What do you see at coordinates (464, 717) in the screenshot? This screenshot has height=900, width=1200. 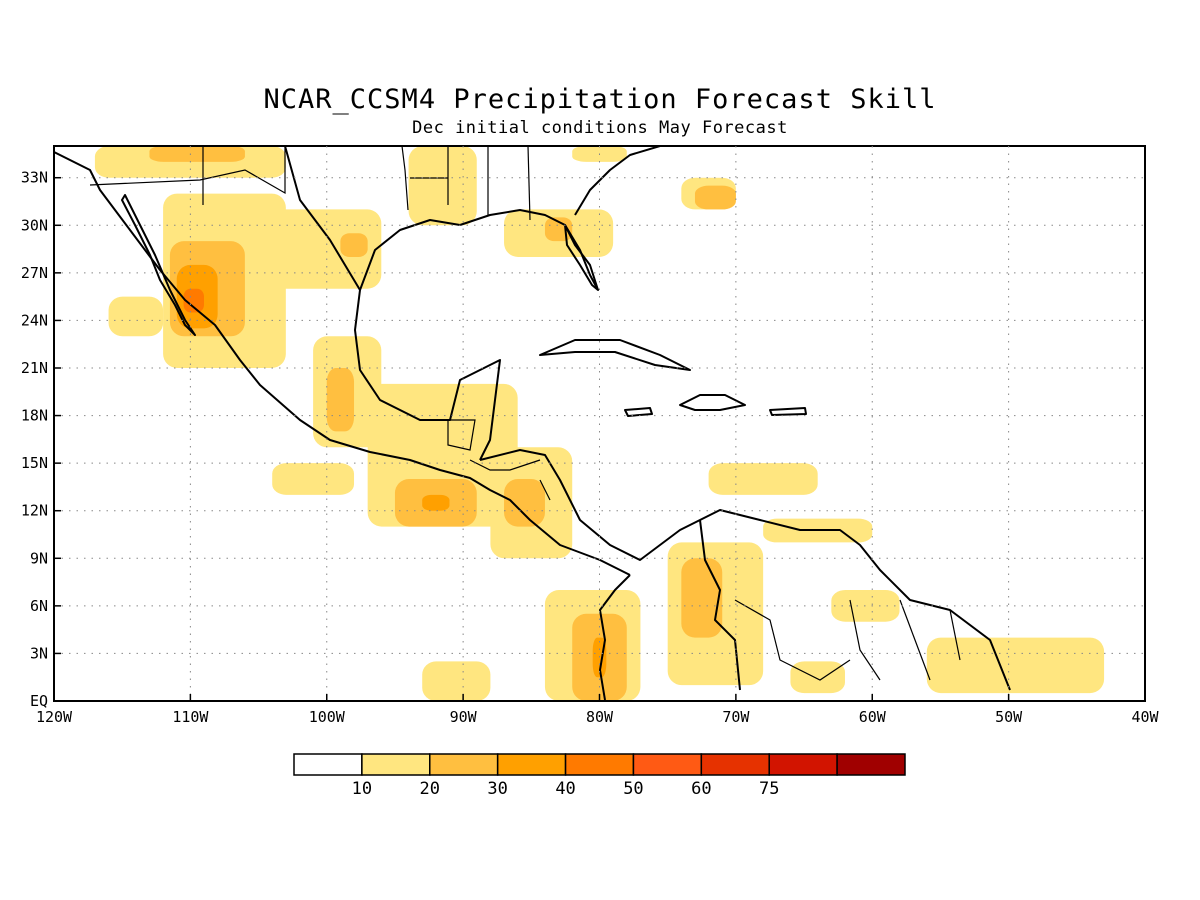 I see `lon-tick-label: 90W` at bounding box center [464, 717].